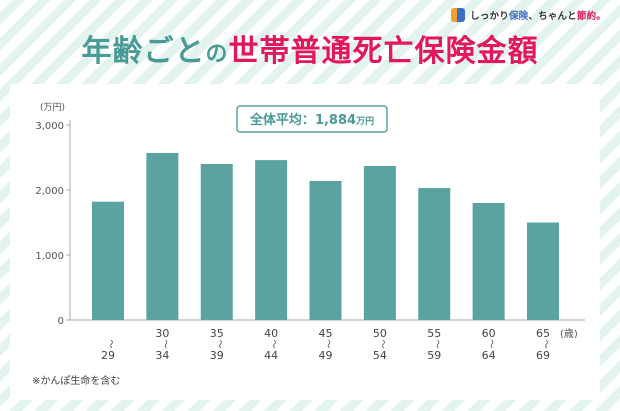 The height and width of the screenshot is (411, 620). What do you see at coordinates (489, 355) in the screenshot?
I see `x-tick-label-end: 64` at bounding box center [489, 355].